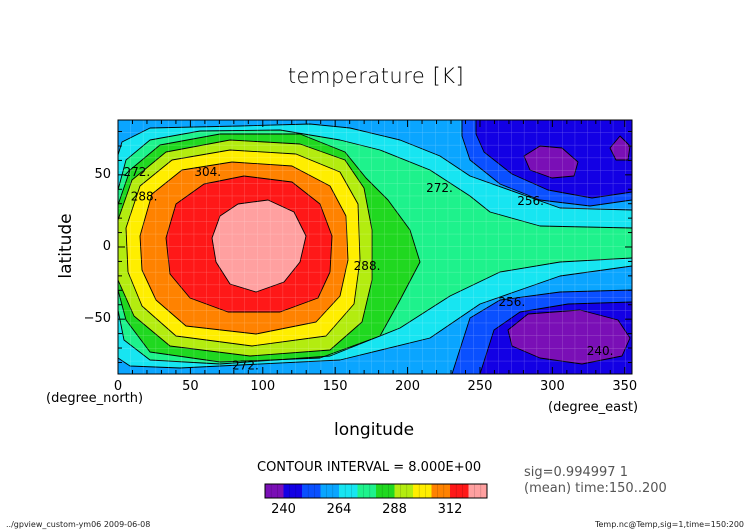 The width and height of the screenshot is (752, 532). What do you see at coordinates (339, 509) in the screenshot?
I see `colorbar-label: 264` at bounding box center [339, 509].